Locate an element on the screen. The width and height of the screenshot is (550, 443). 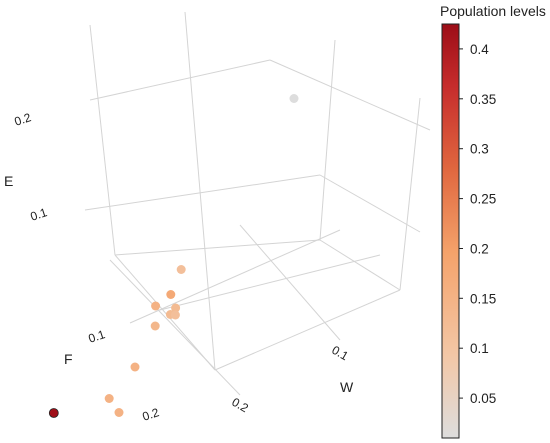
y-tick-0-1: 0.1 is located at coordinates (97, 336).